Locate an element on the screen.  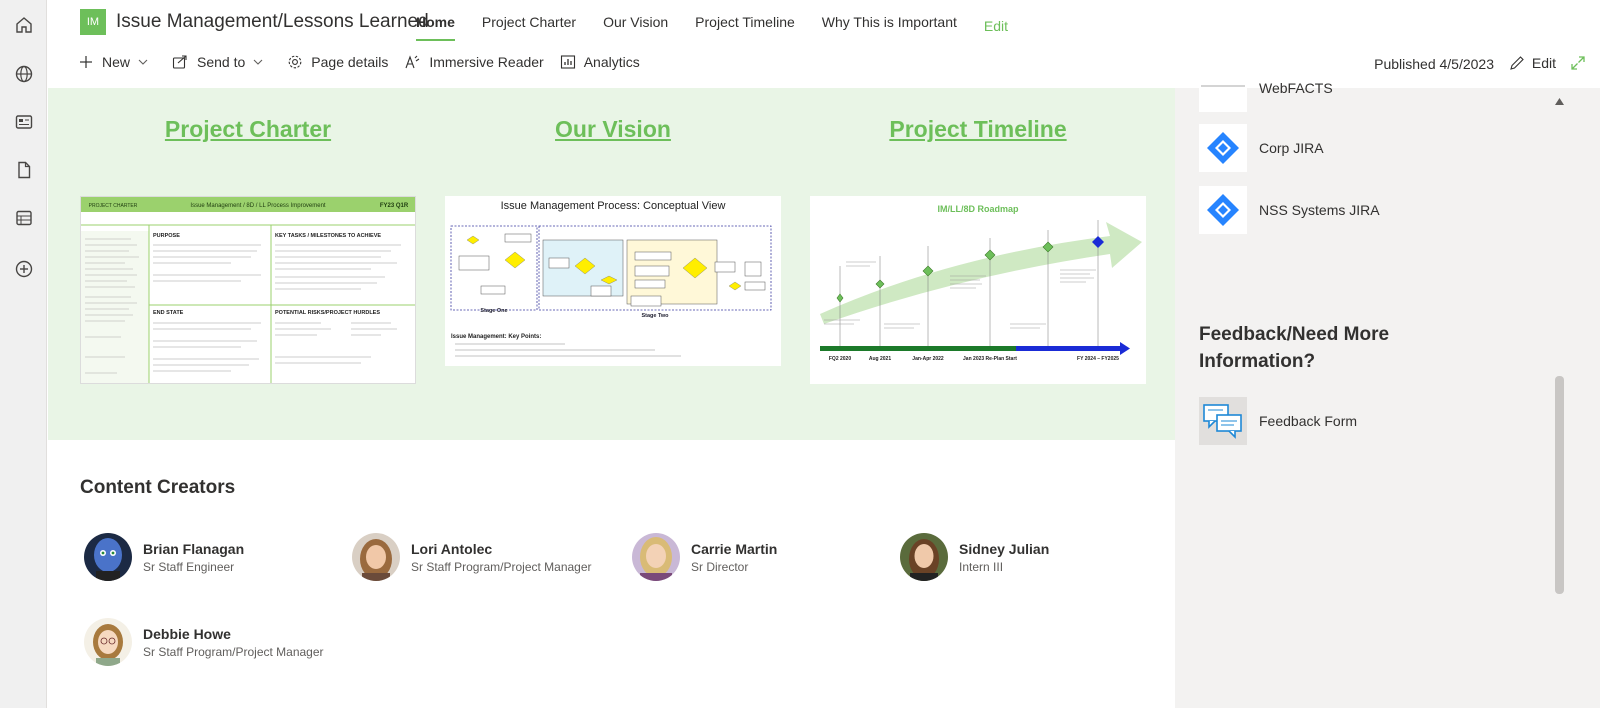
site-logo: IM is located at coordinates (93, 22).